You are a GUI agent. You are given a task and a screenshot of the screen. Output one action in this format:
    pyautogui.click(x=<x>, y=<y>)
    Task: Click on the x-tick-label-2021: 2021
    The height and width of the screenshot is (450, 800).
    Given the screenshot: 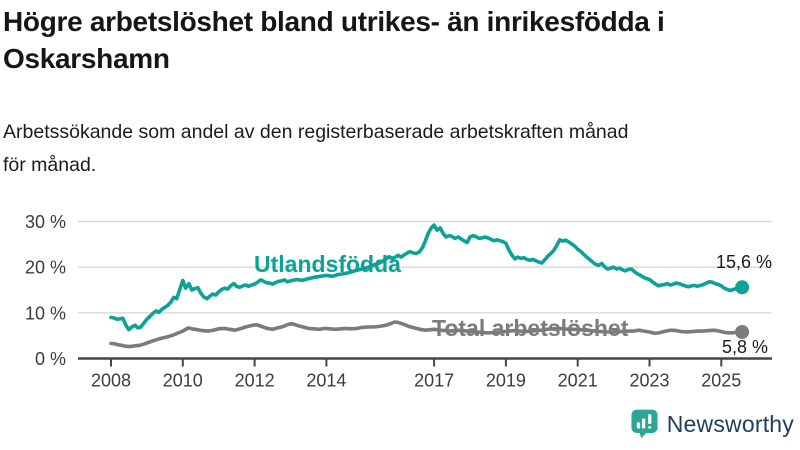 What is the action you would take?
    pyautogui.click(x=578, y=381)
    